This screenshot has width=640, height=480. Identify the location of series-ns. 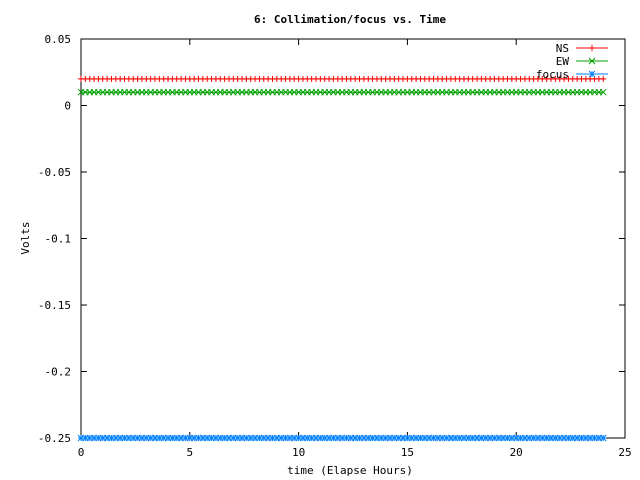
(342, 78).